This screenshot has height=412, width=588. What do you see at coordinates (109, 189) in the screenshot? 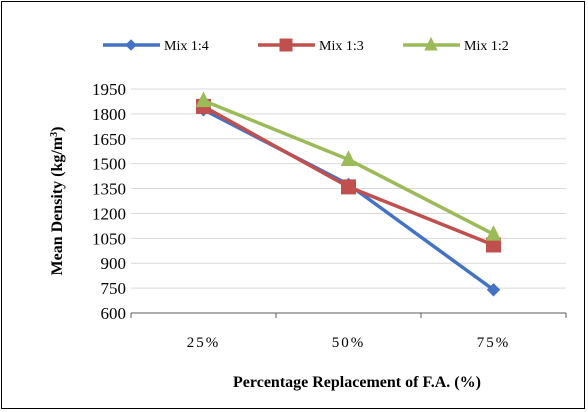
I see `y-tick-label-1350: 1350` at bounding box center [109, 189].